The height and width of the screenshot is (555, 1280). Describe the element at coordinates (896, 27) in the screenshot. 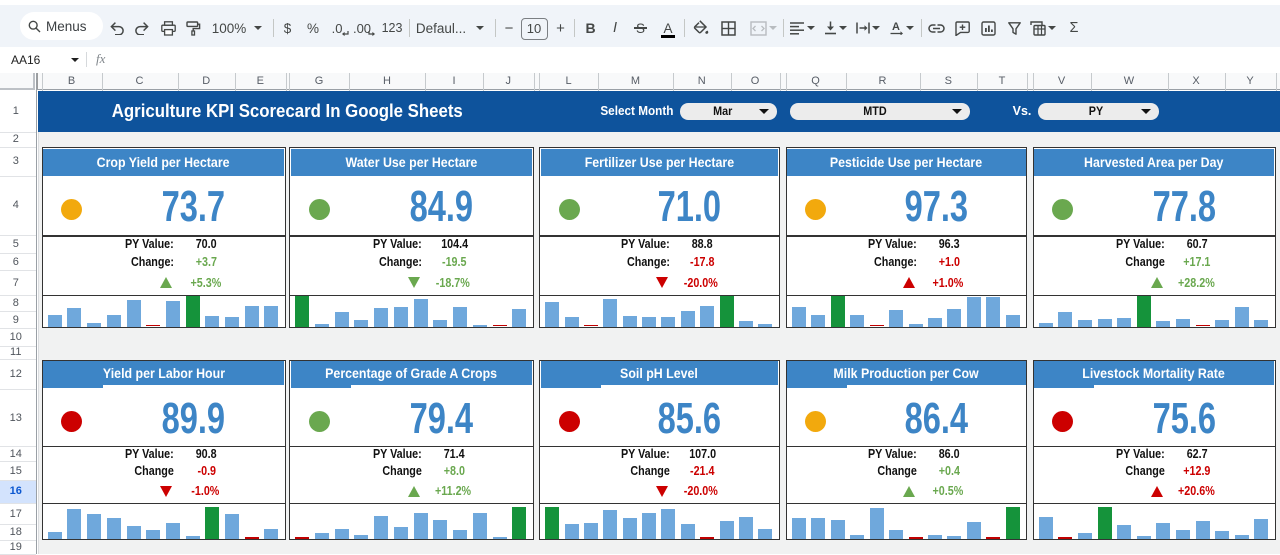

I see `svg-text: A` at that location.